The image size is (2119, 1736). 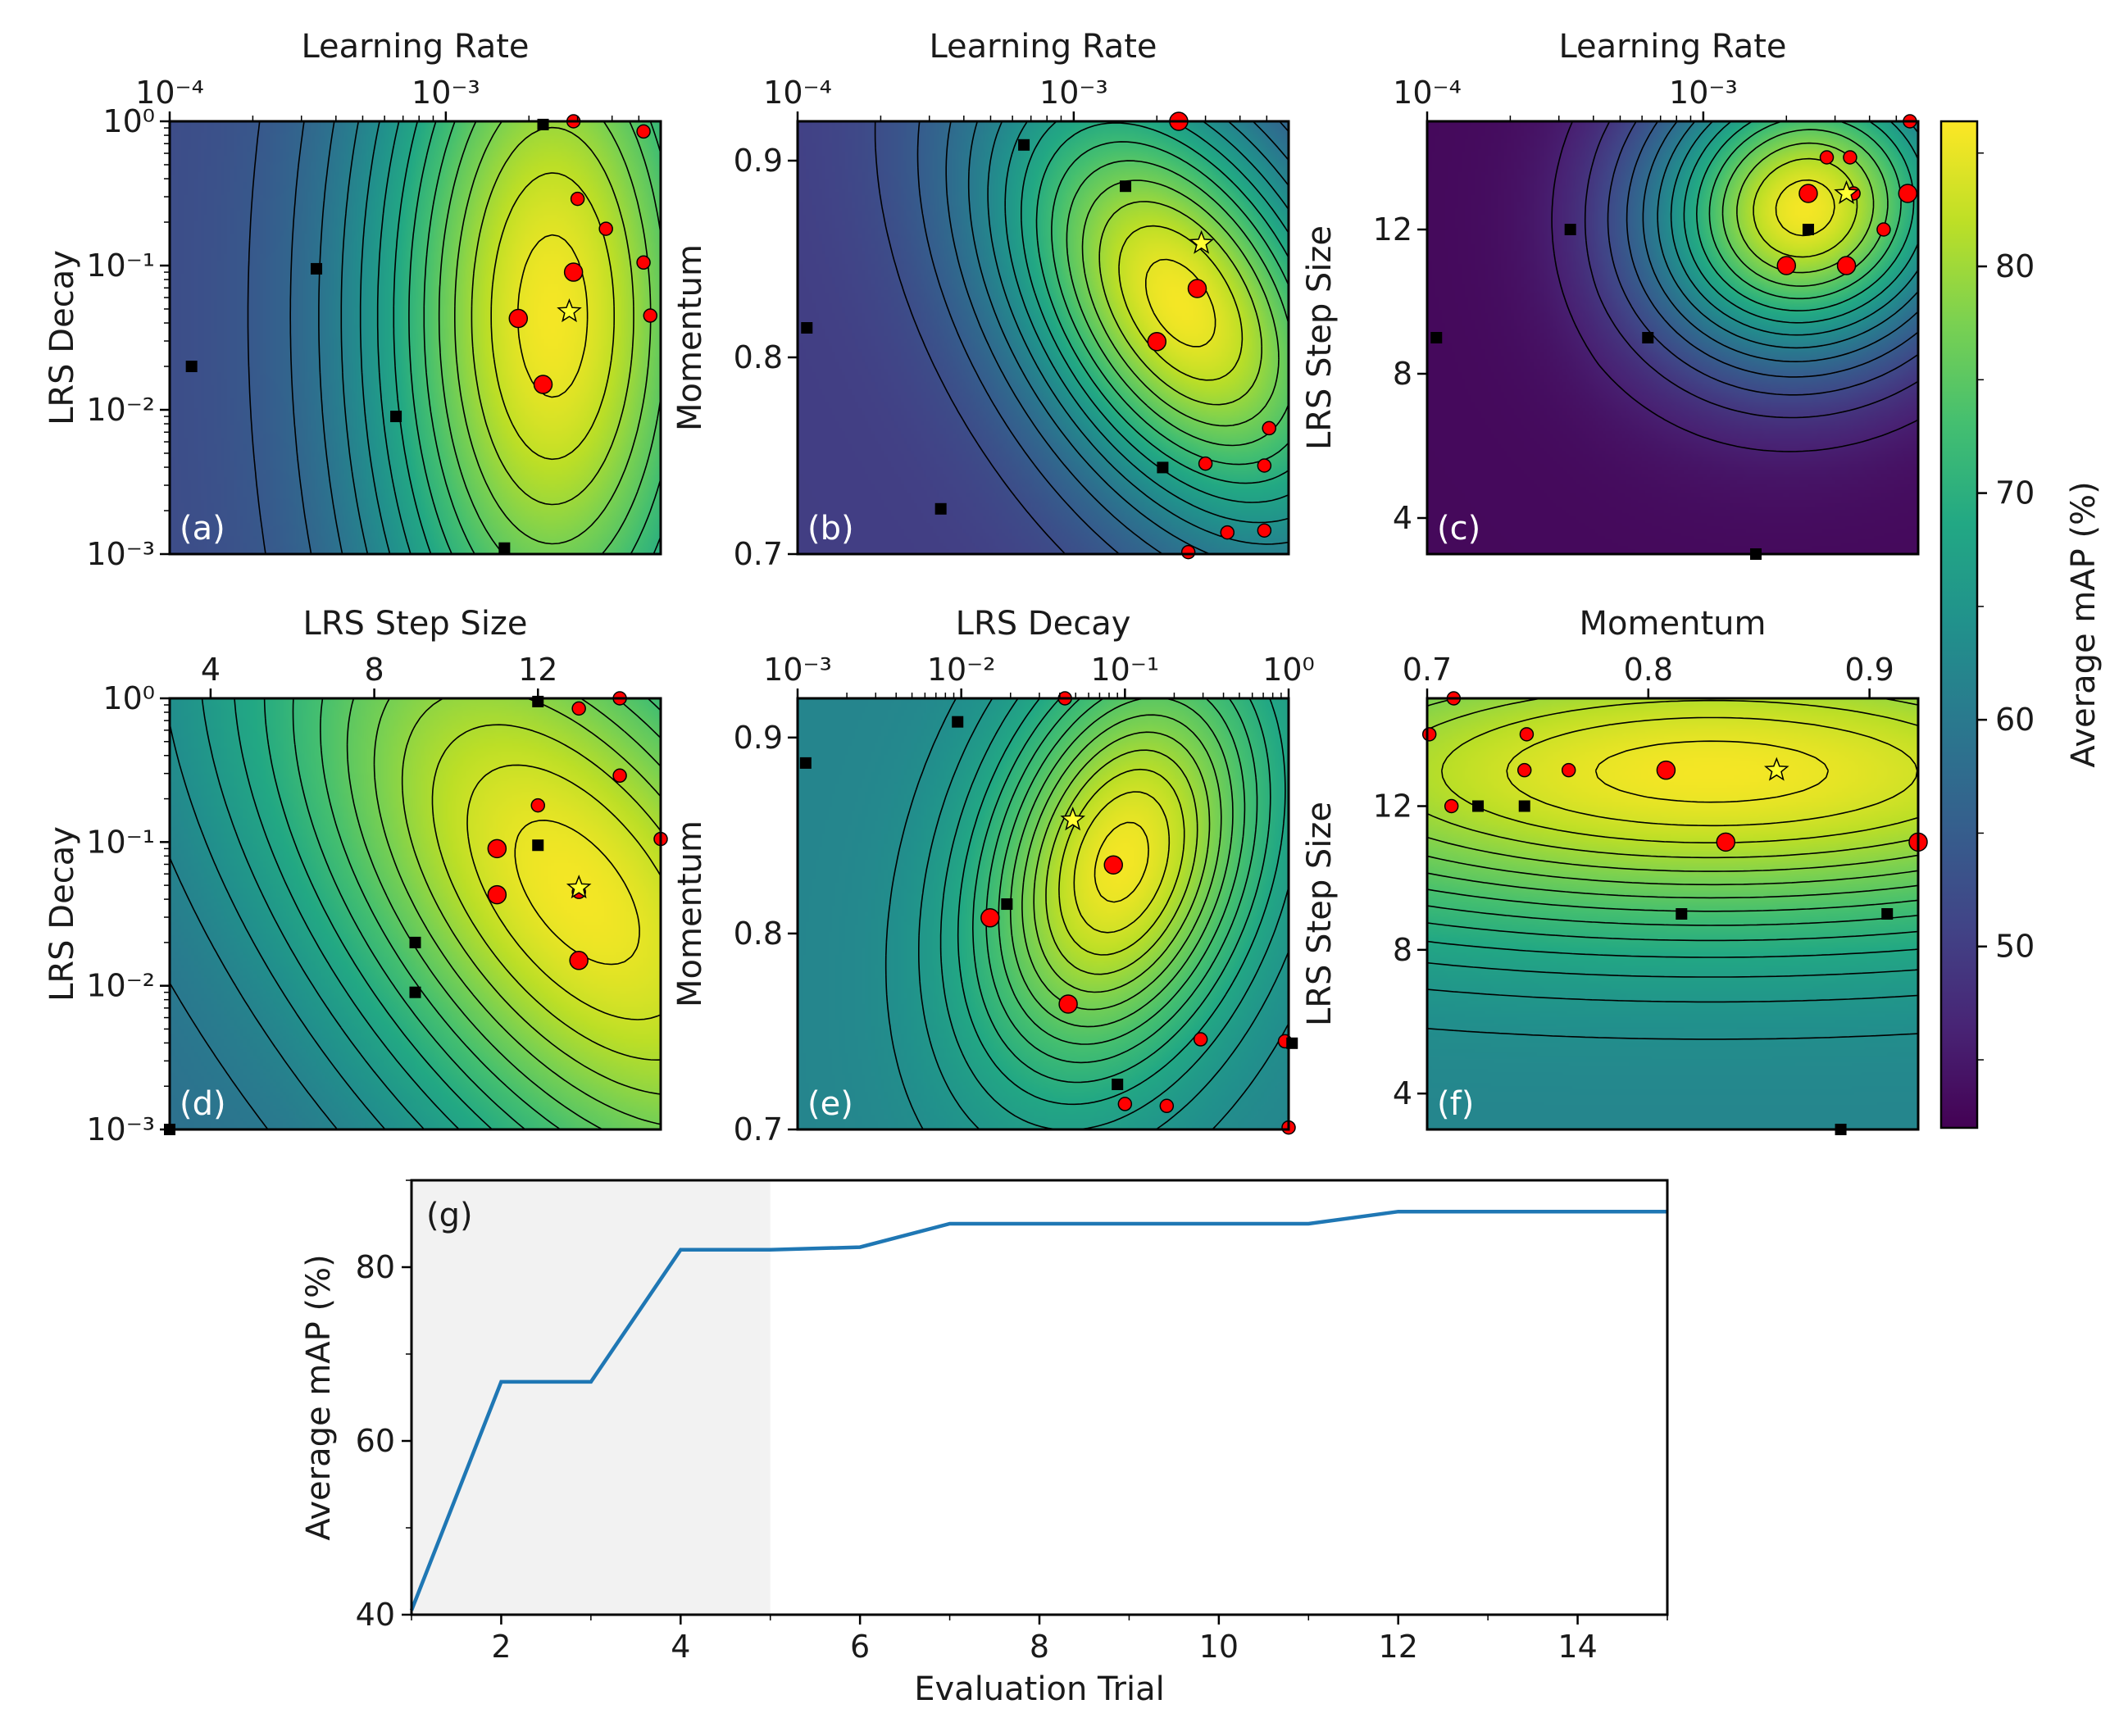 What do you see at coordinates (1043, 624) in the screenshot?
I see `x-axis-label: LRS Decay` at bounding box center [1043, 624].